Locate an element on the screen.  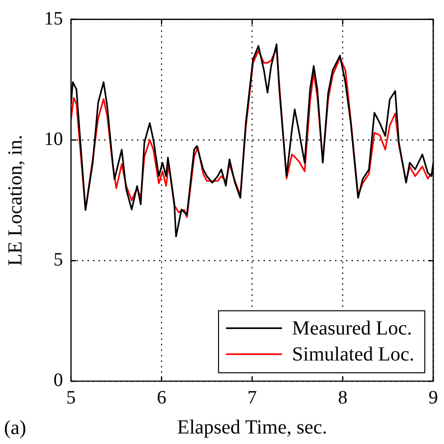
legend-label: Measured Loc. is located at coordinates (352, 328).